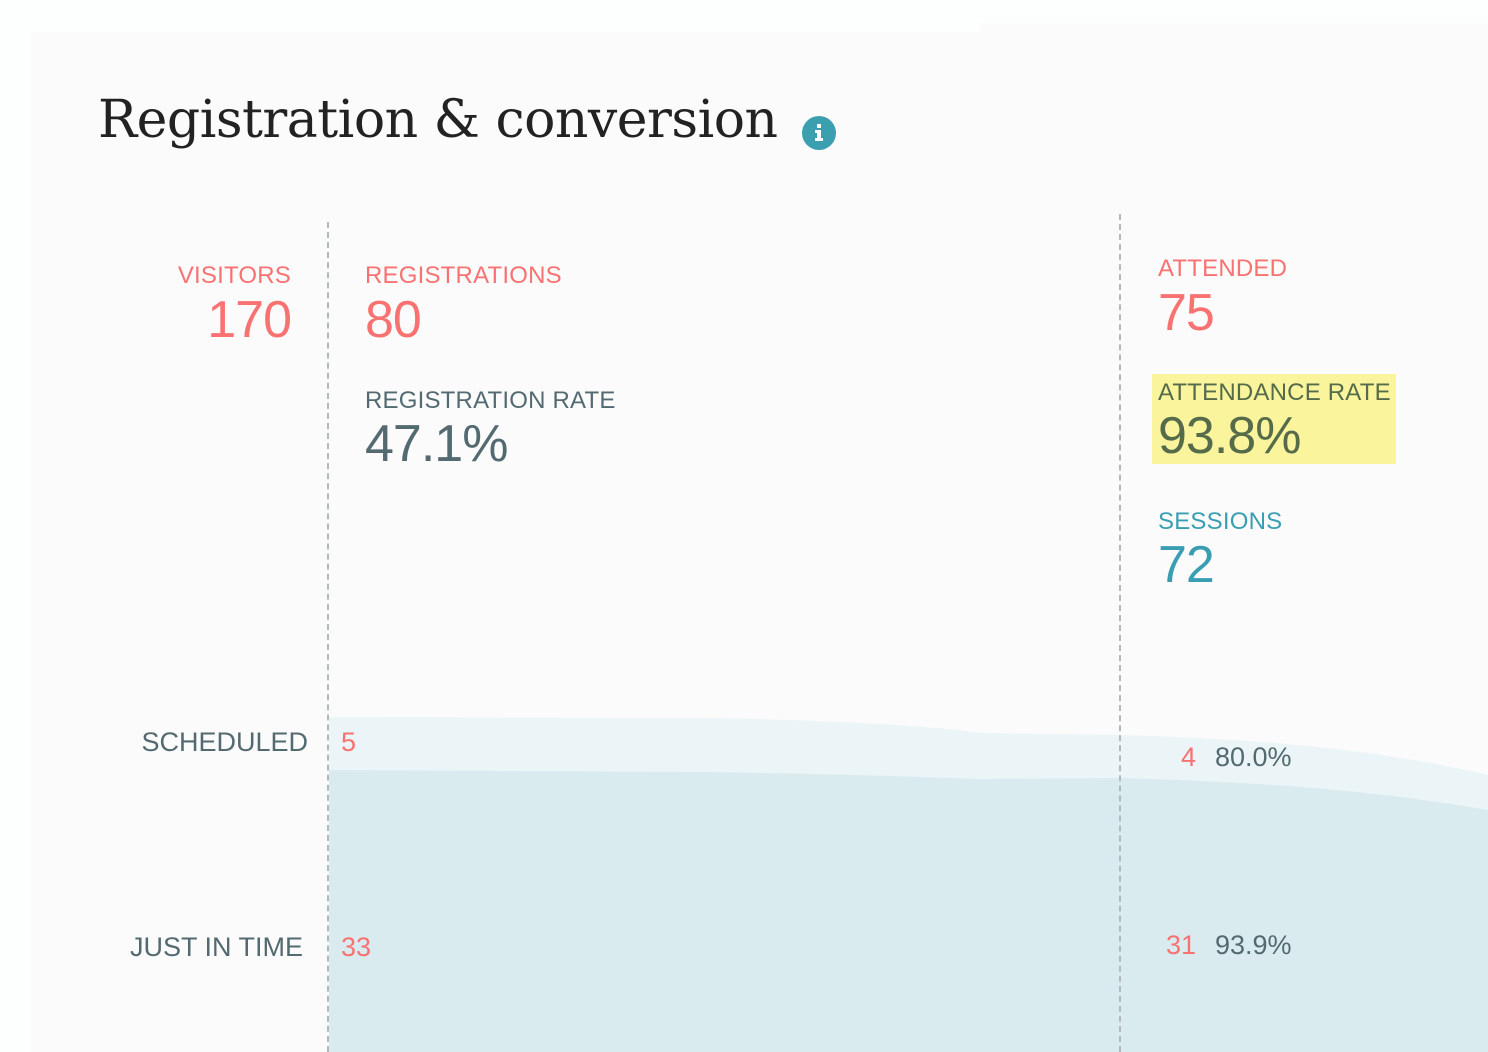 The height and width of the screenshot is (1052, 1488). What do you see at coordinates (216, 947) in the screenshot?
I see `just-in-time-row-label: JUST IN TIME` at bounding box center [216, 947].